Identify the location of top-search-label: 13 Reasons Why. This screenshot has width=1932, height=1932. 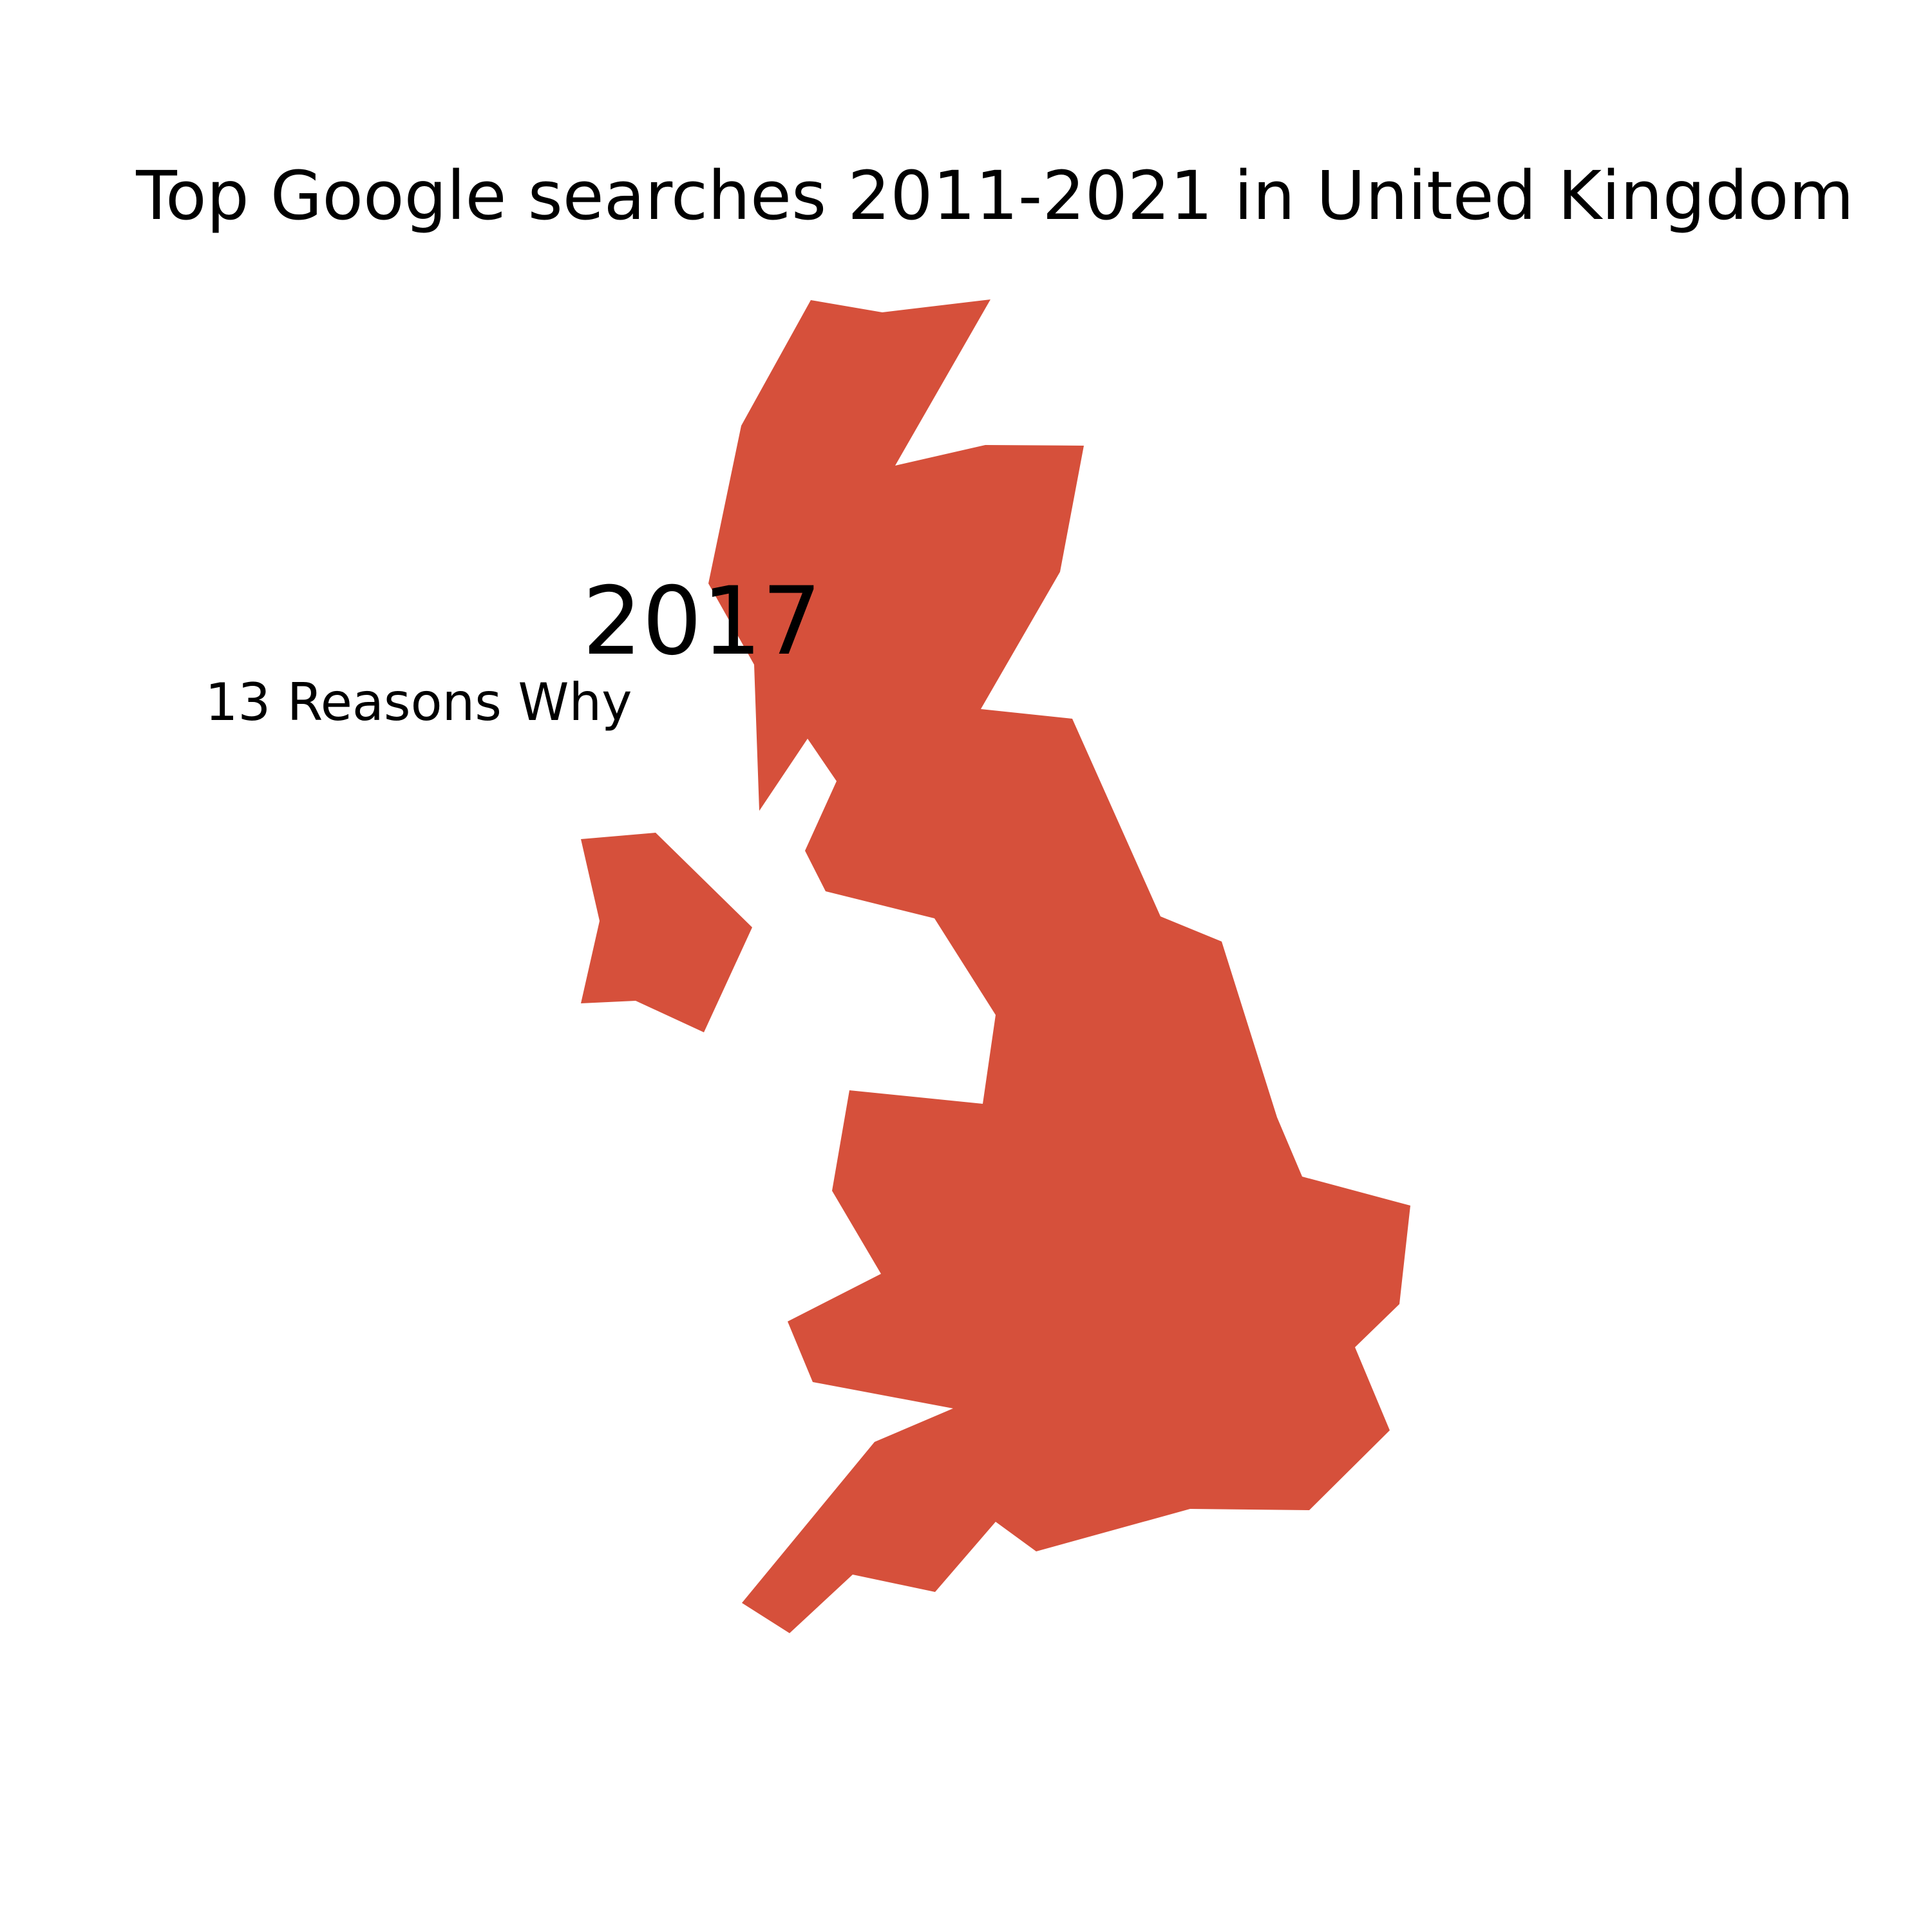
(418, 702).